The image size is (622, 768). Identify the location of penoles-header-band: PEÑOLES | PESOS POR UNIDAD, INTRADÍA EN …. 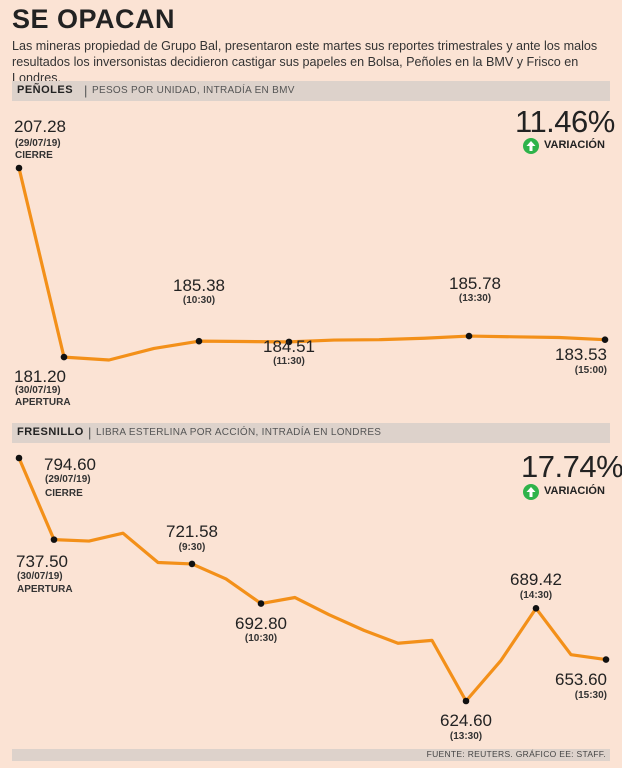
(311, 91).